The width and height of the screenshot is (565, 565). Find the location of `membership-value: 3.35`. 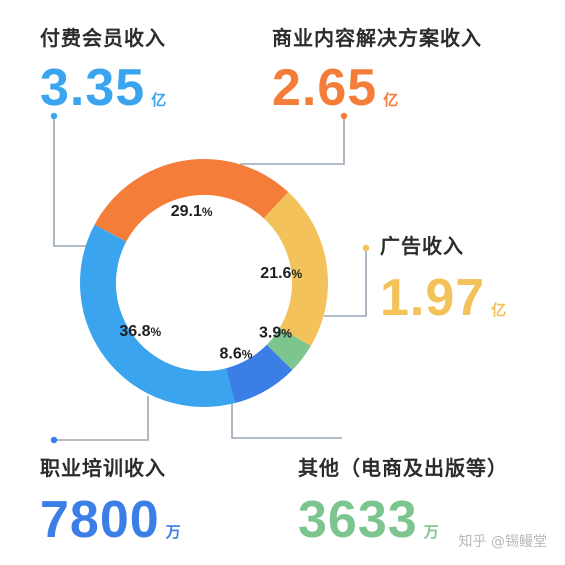

membership-value: 3.35 is located at coordinates (93, 88).